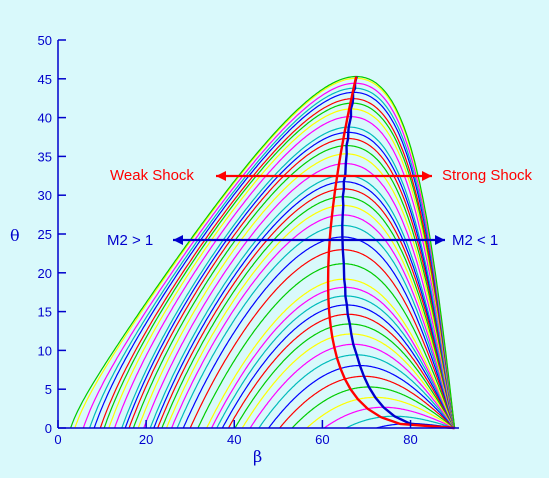 This screenshot has height=478, width=549. What do you see at coordinates (487, 175) in the screenshot?
I see `strong-shock-label: Strong Shock` at bounding box center [487, 175].